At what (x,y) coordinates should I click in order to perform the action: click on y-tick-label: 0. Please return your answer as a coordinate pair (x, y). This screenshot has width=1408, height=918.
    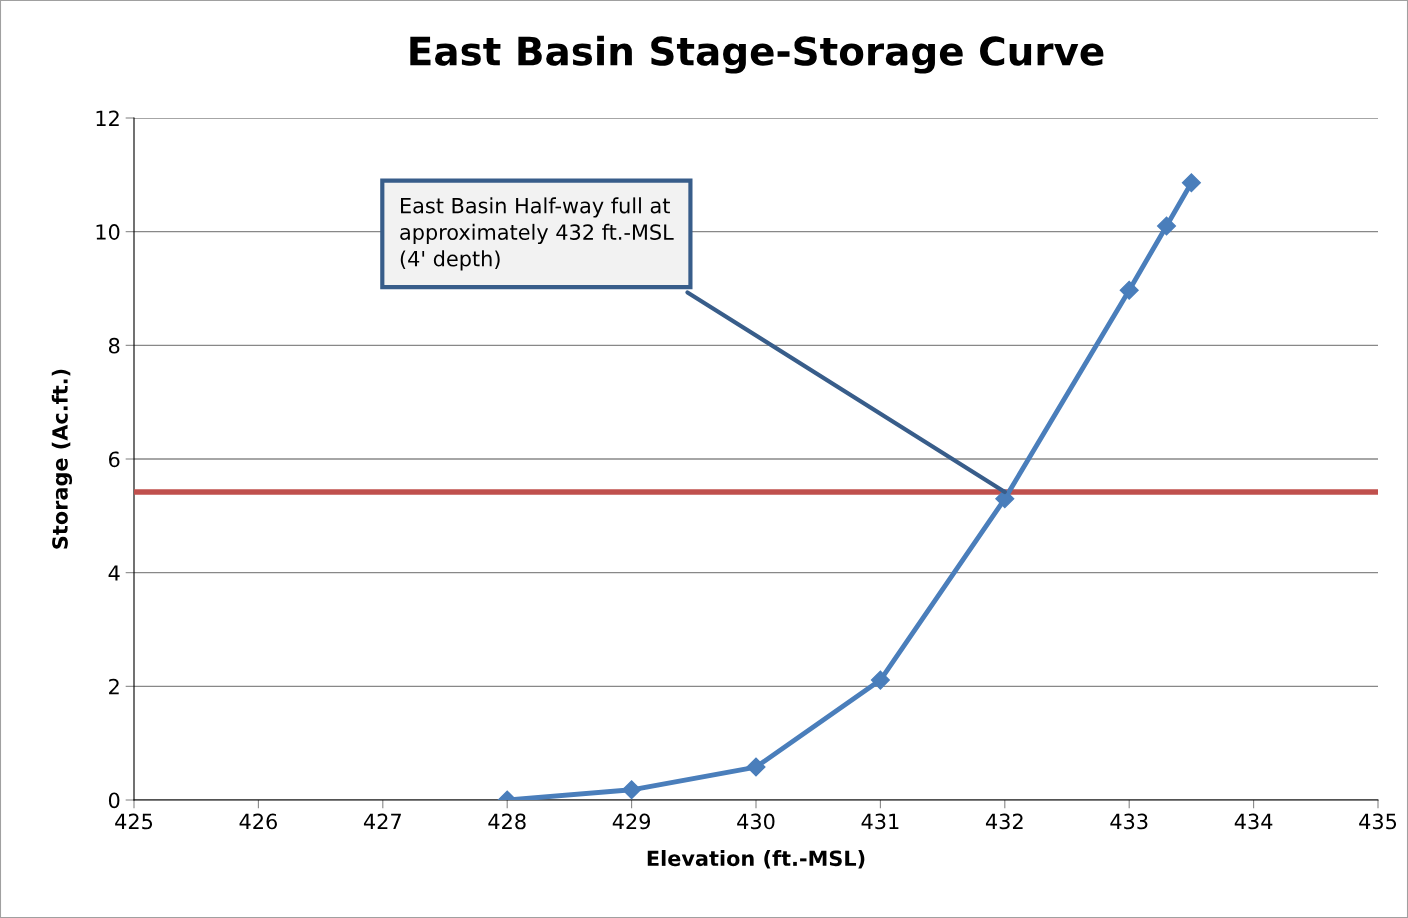
    Looking at the image, I should click on (114, 800).